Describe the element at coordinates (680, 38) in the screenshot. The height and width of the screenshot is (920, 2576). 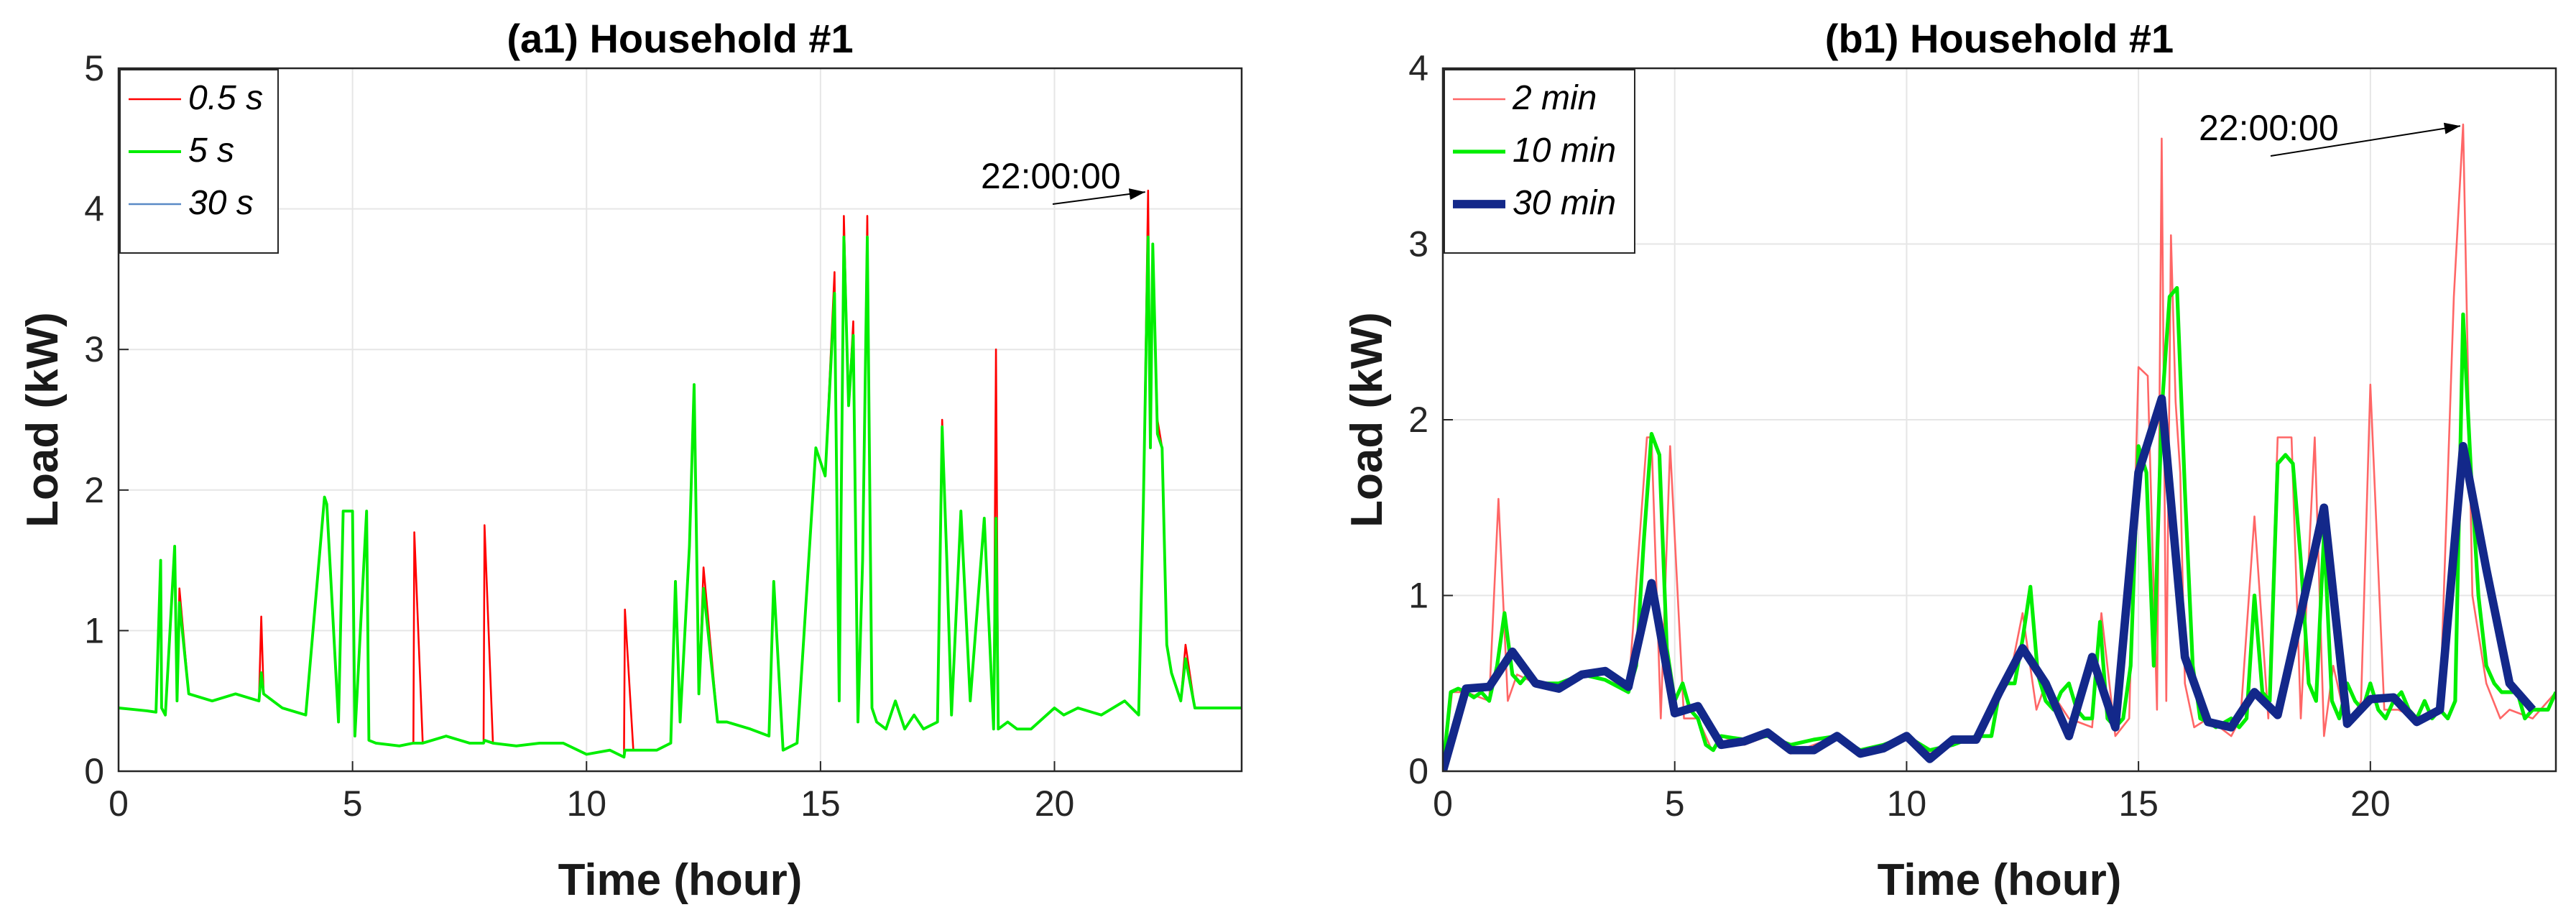
I see `chart-title: (a1) Household #1` at that location.